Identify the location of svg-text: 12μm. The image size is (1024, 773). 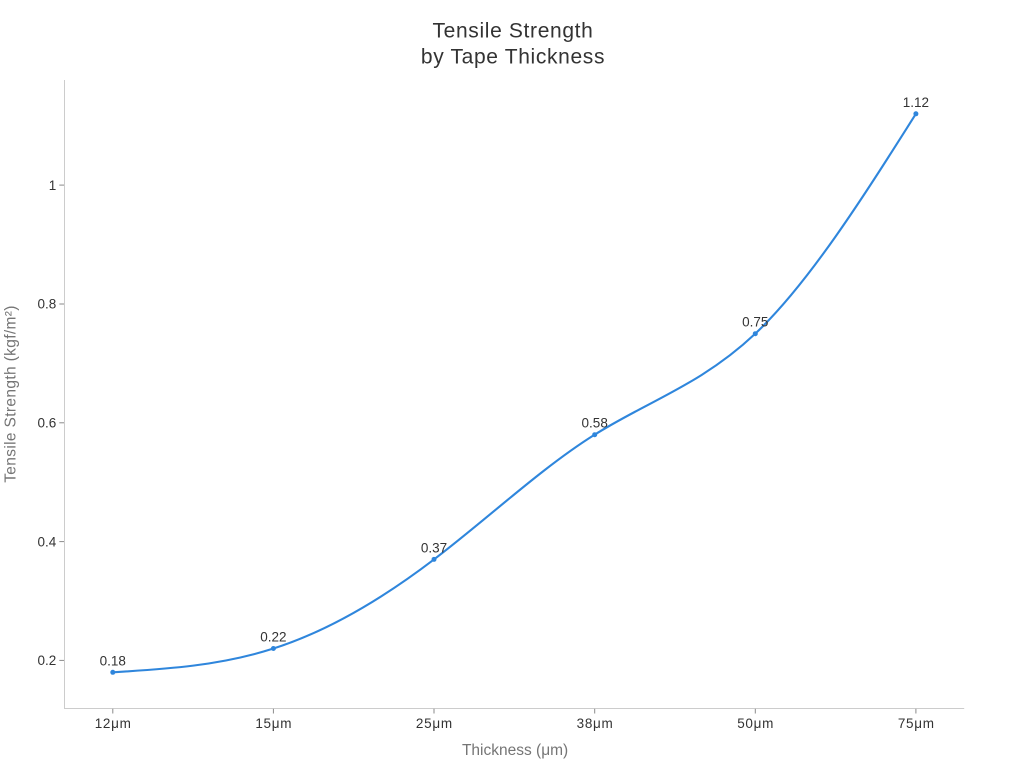
(113, 723).